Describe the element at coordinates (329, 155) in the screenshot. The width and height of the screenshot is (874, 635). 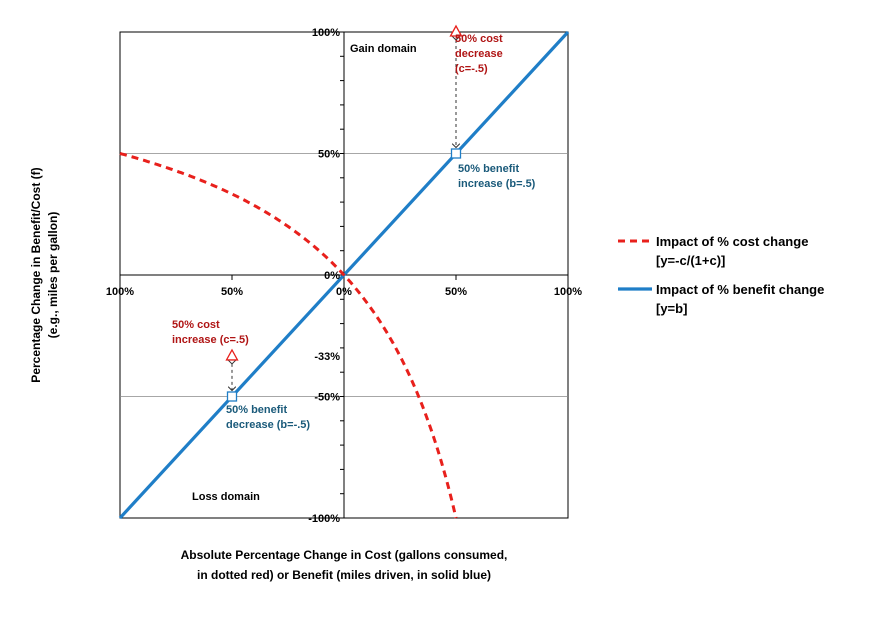
I see `y-tick-label: 50%` at that location.